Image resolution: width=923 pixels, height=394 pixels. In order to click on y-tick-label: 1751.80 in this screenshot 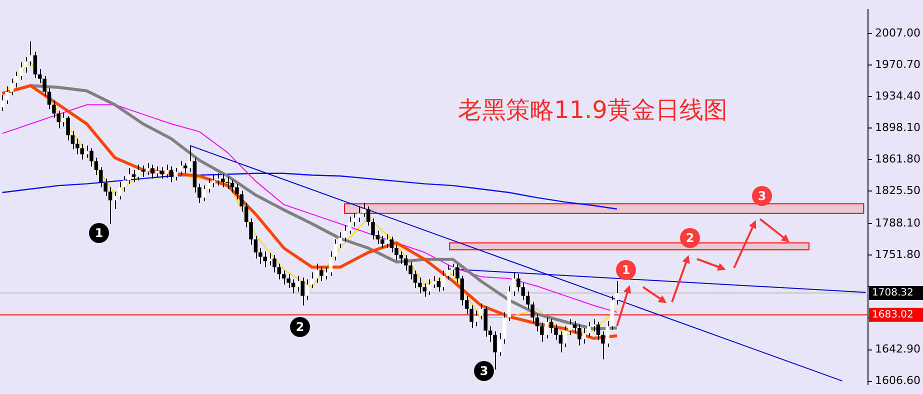, I will do `click(897, 255)`.